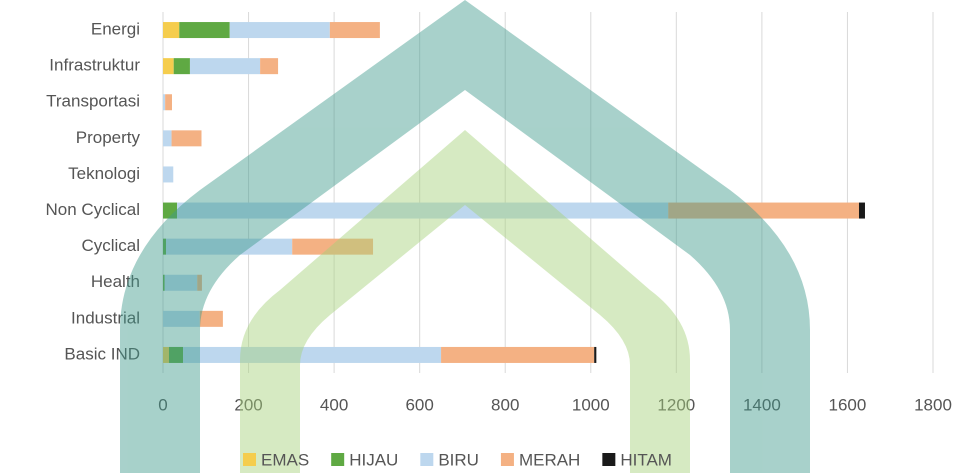 This screenshot has height=473, width=964. What do you see at coordinates (458, 459) in the screenshot?
I see `legend-label: BIRU` at bounding box center [458, 459].